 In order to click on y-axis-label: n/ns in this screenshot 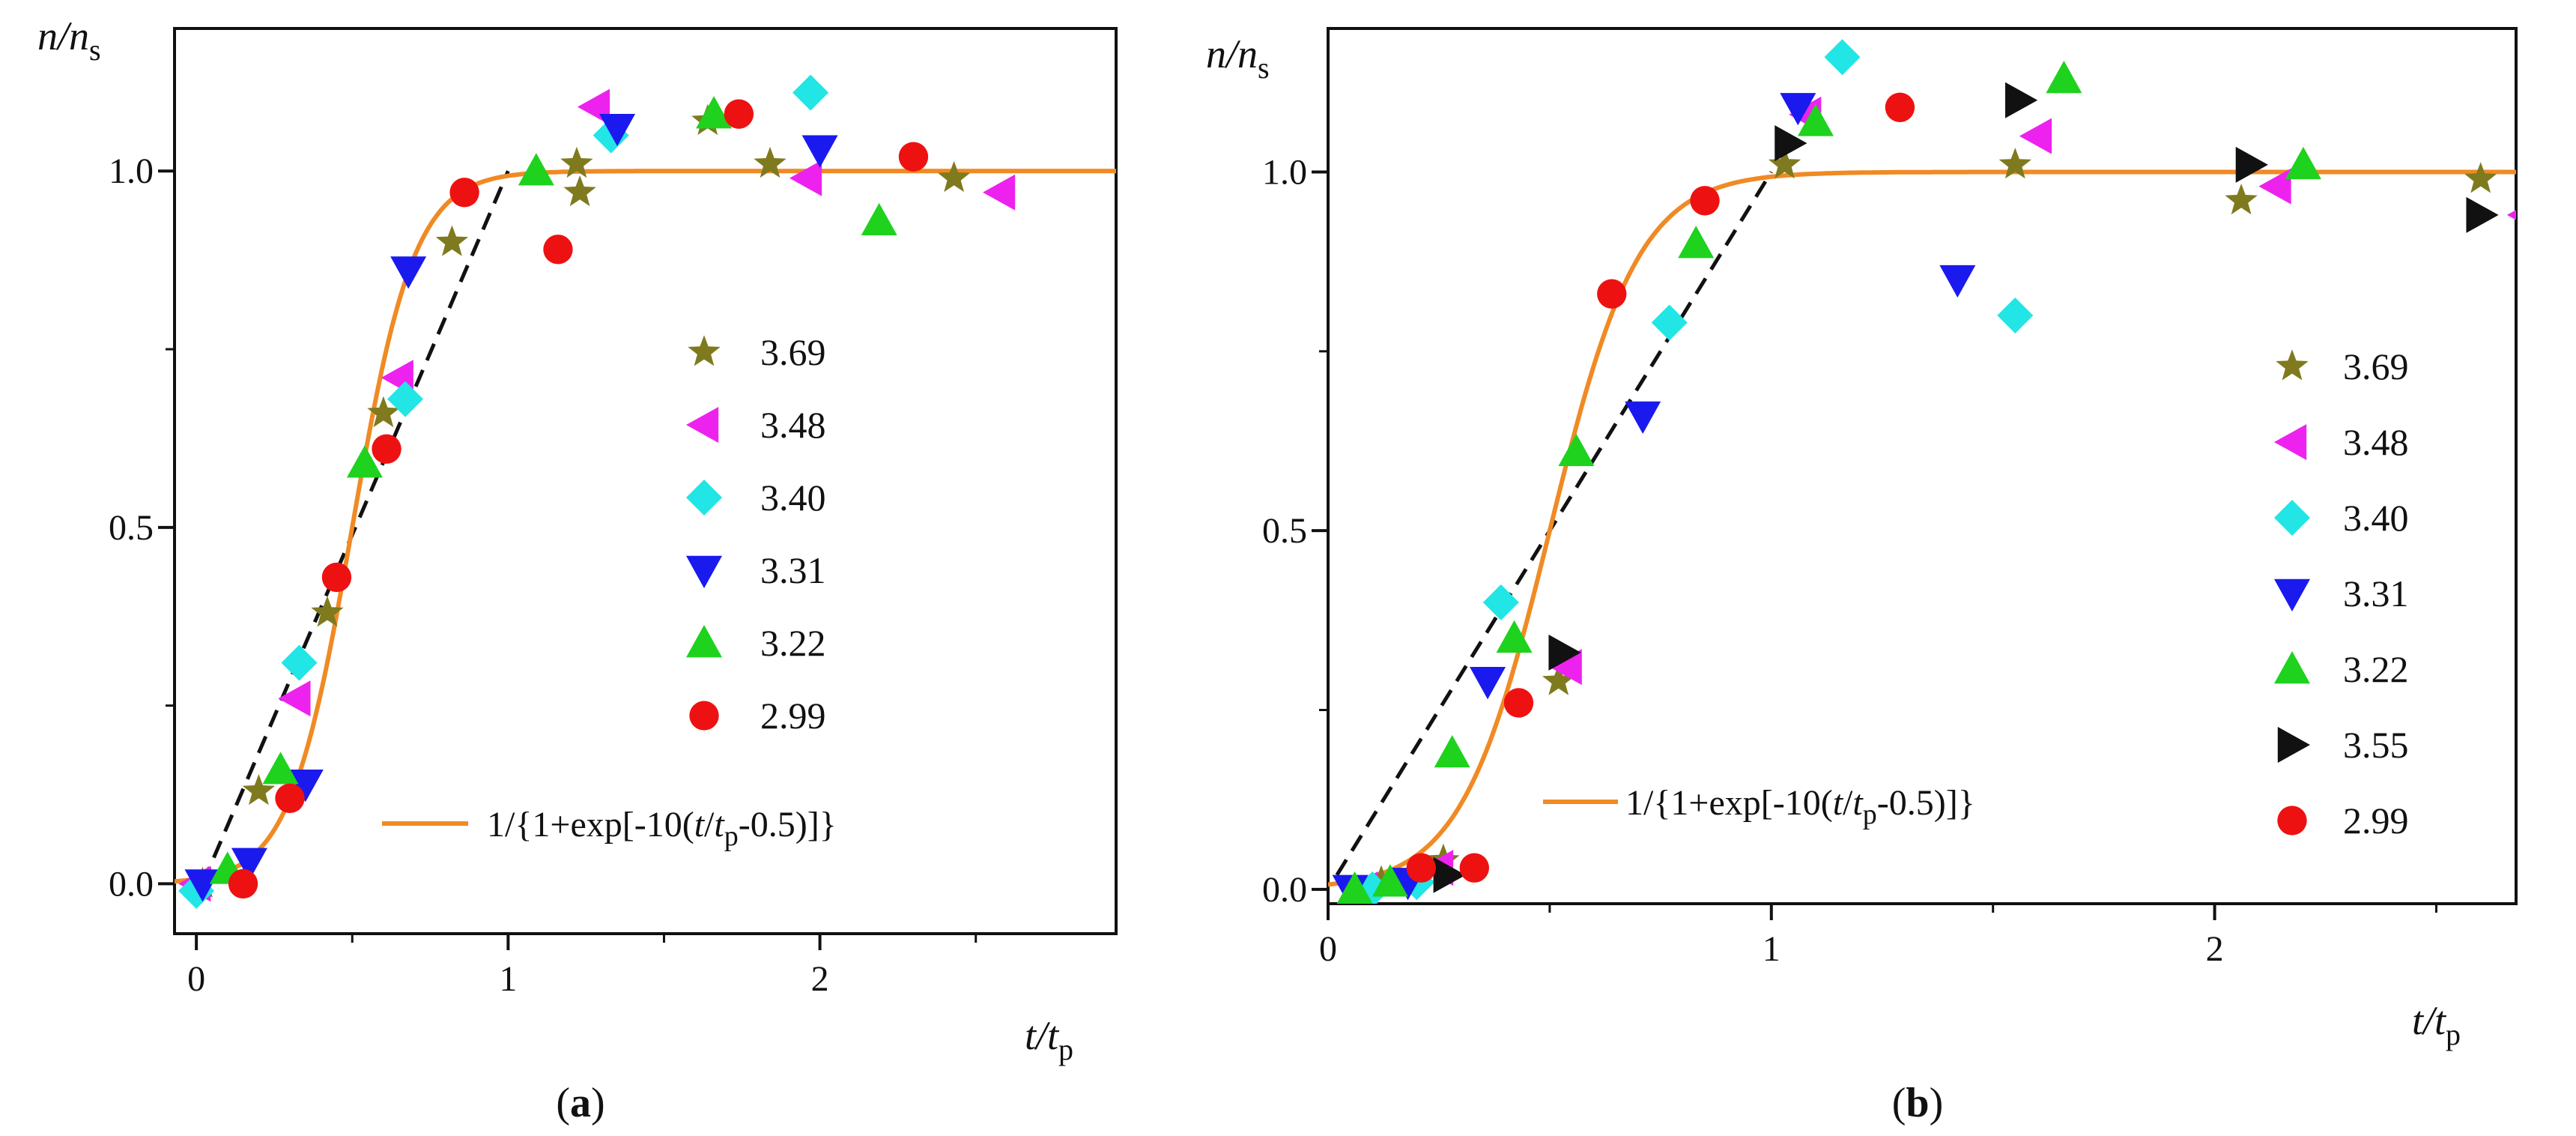, I will do `click(69, 40)`.